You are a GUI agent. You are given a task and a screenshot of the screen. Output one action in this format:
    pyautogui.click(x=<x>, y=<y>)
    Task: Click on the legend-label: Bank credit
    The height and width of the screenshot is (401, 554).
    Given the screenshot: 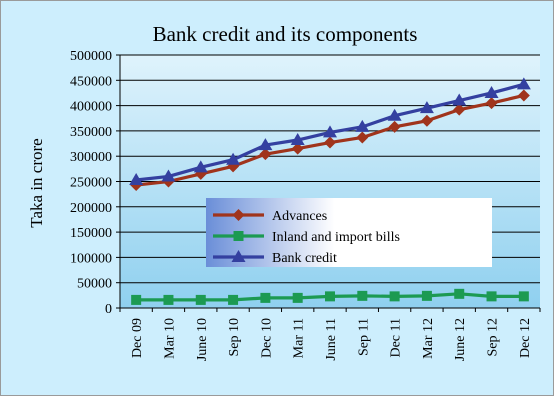 What is the action you would take?
    pyautogui.click(x=304, y=258)
    